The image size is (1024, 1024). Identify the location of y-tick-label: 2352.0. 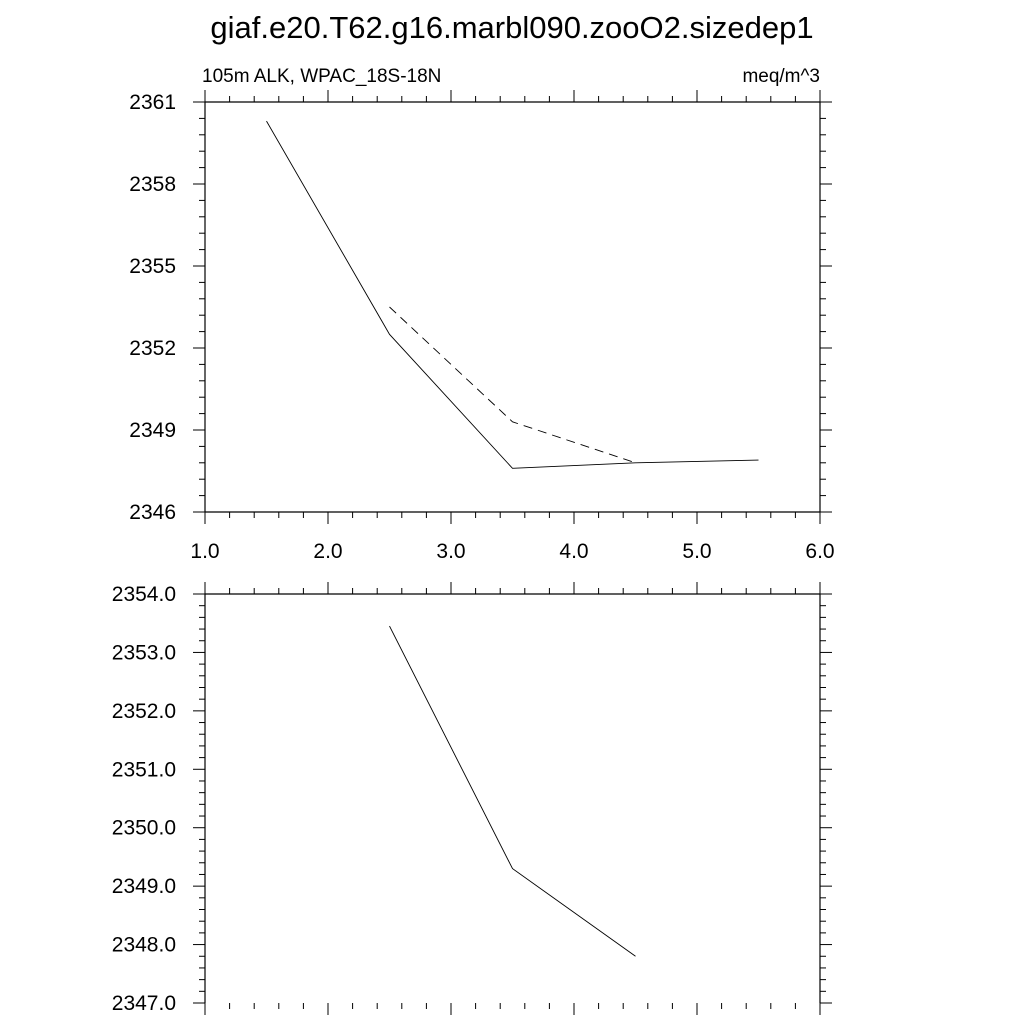
(144, 711).